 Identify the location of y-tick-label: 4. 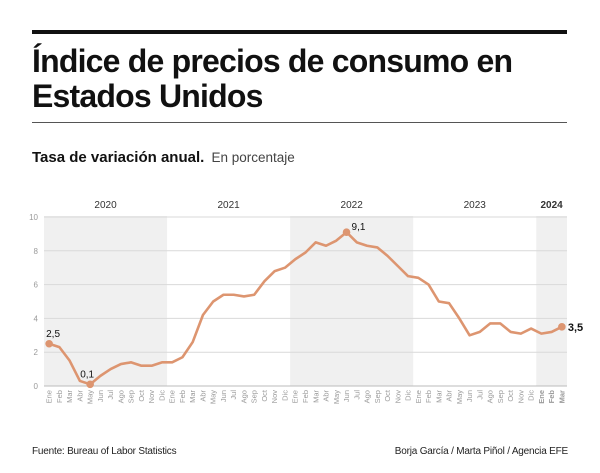
(36, 318).